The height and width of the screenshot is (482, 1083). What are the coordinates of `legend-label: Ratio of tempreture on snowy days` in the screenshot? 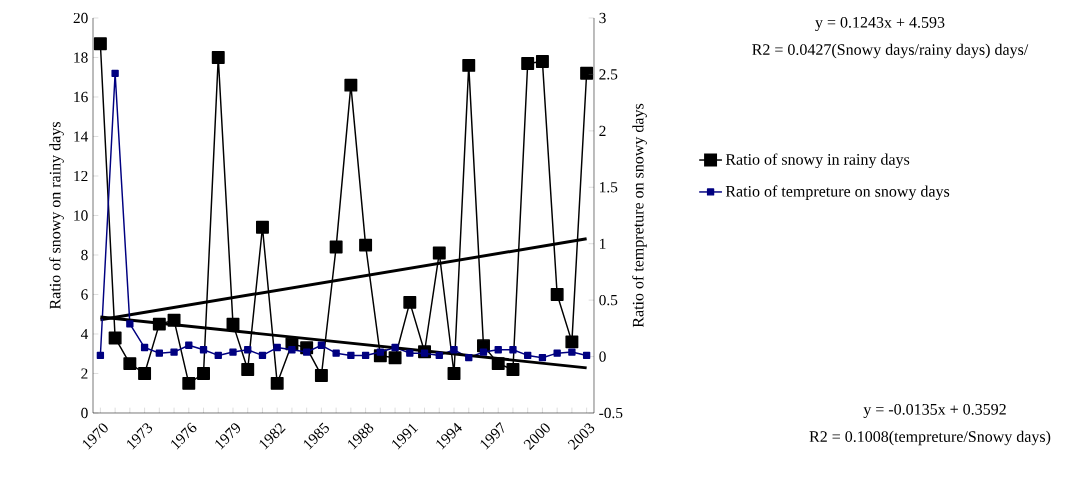 It's located at (837, 193).